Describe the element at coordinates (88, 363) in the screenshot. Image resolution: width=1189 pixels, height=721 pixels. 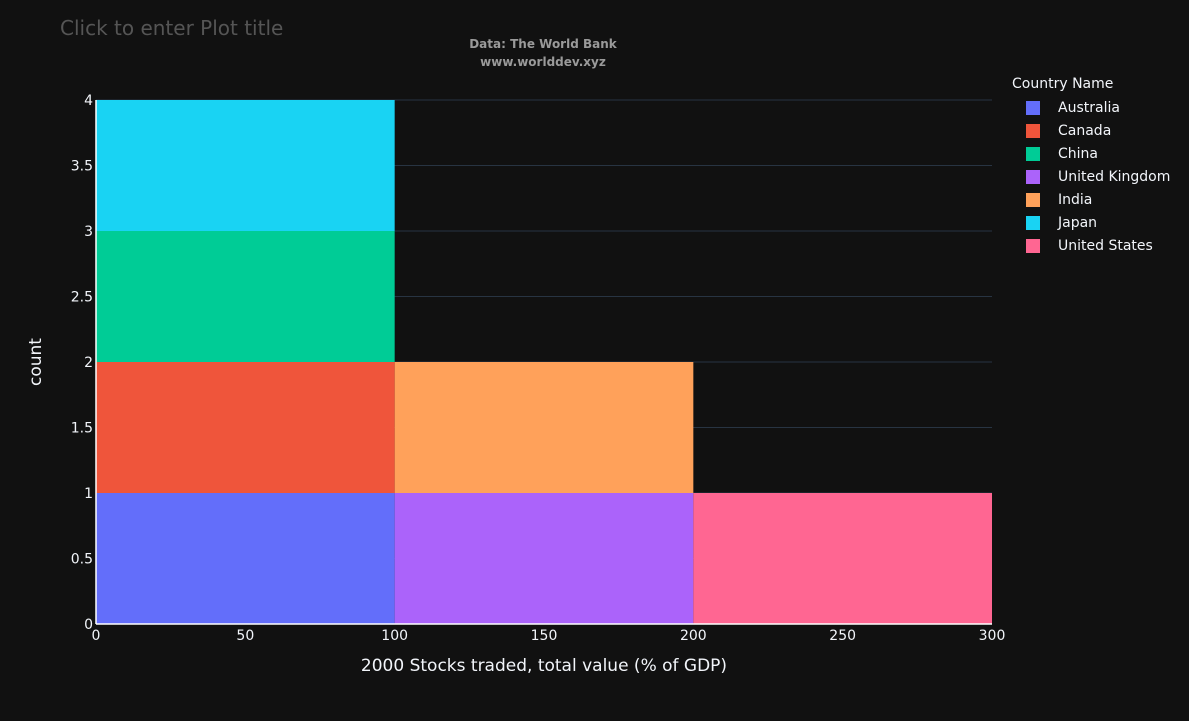
I see `y-tick-label: 2` at that location.